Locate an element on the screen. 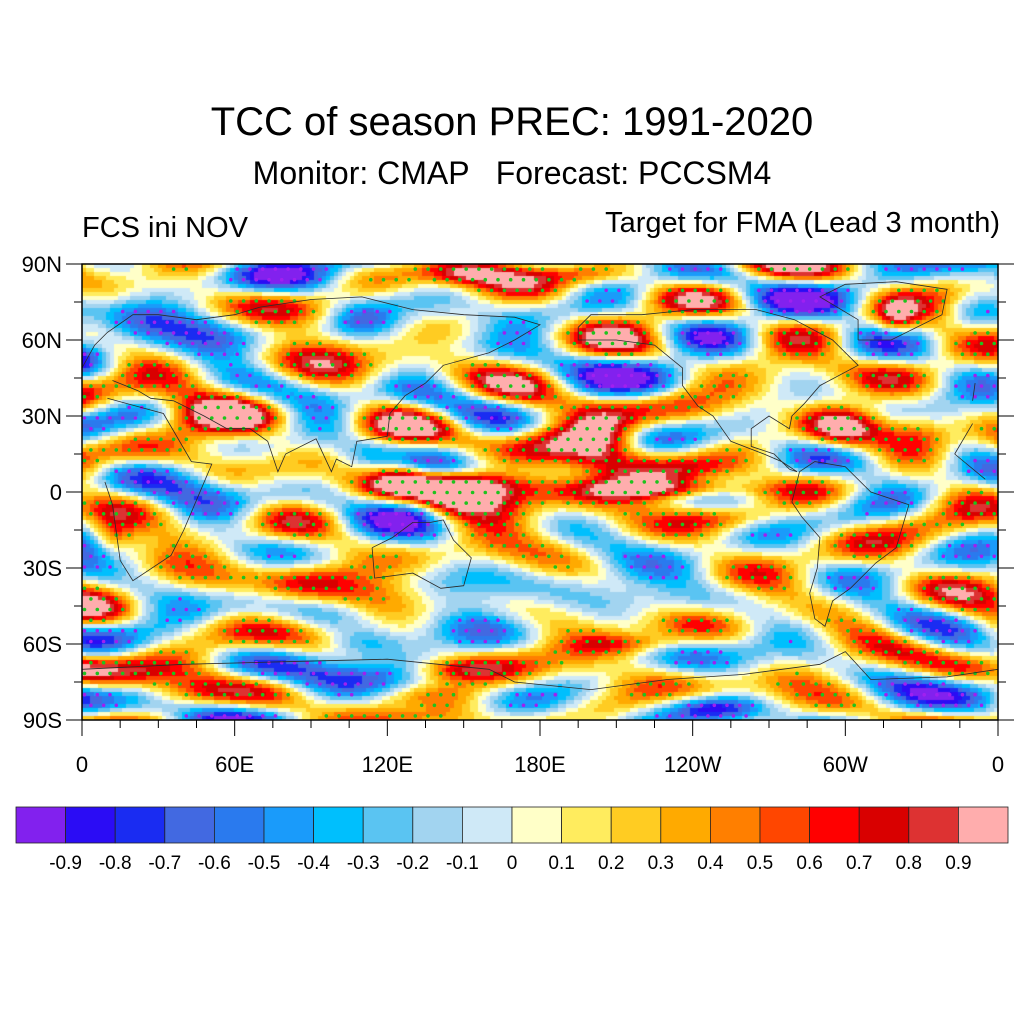  chart-subtitle: Monitor: CMAP Forecast: PCCSM4 is located at coordinates (512, 173).